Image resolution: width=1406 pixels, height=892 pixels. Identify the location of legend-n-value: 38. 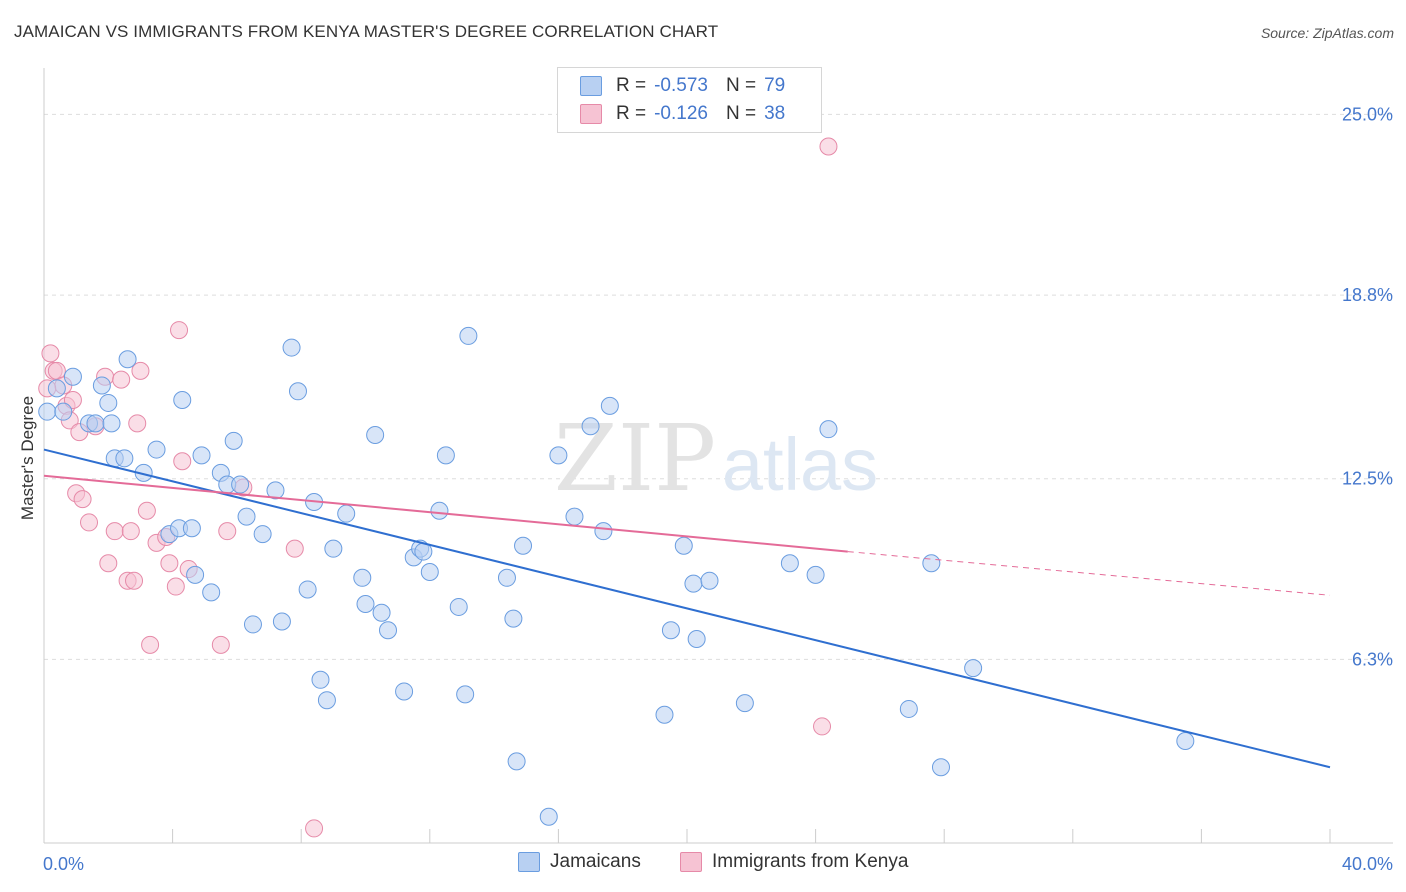
(775, 113).